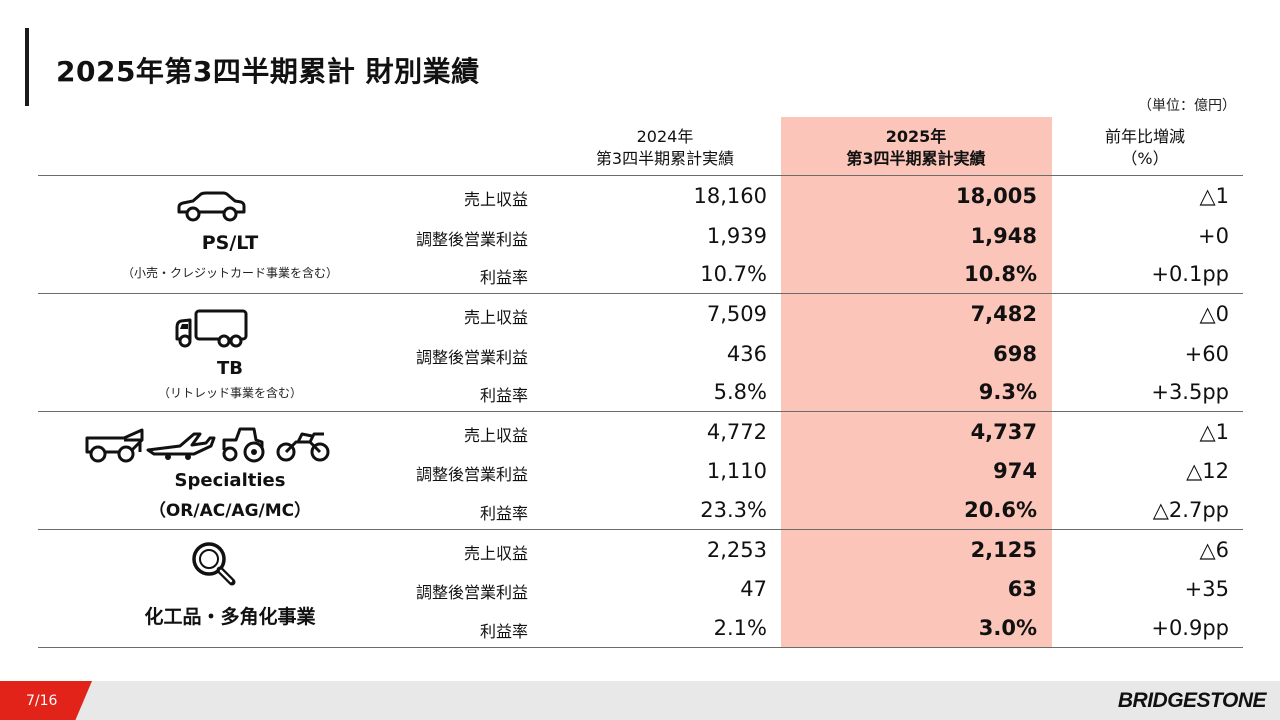 The height and width of the screenshot is (720, 1280). What do you see at coordinates (665, 136) in the screenshot?
I see `col-head-prev-year: 2024年` at bounding box center [665, 136].